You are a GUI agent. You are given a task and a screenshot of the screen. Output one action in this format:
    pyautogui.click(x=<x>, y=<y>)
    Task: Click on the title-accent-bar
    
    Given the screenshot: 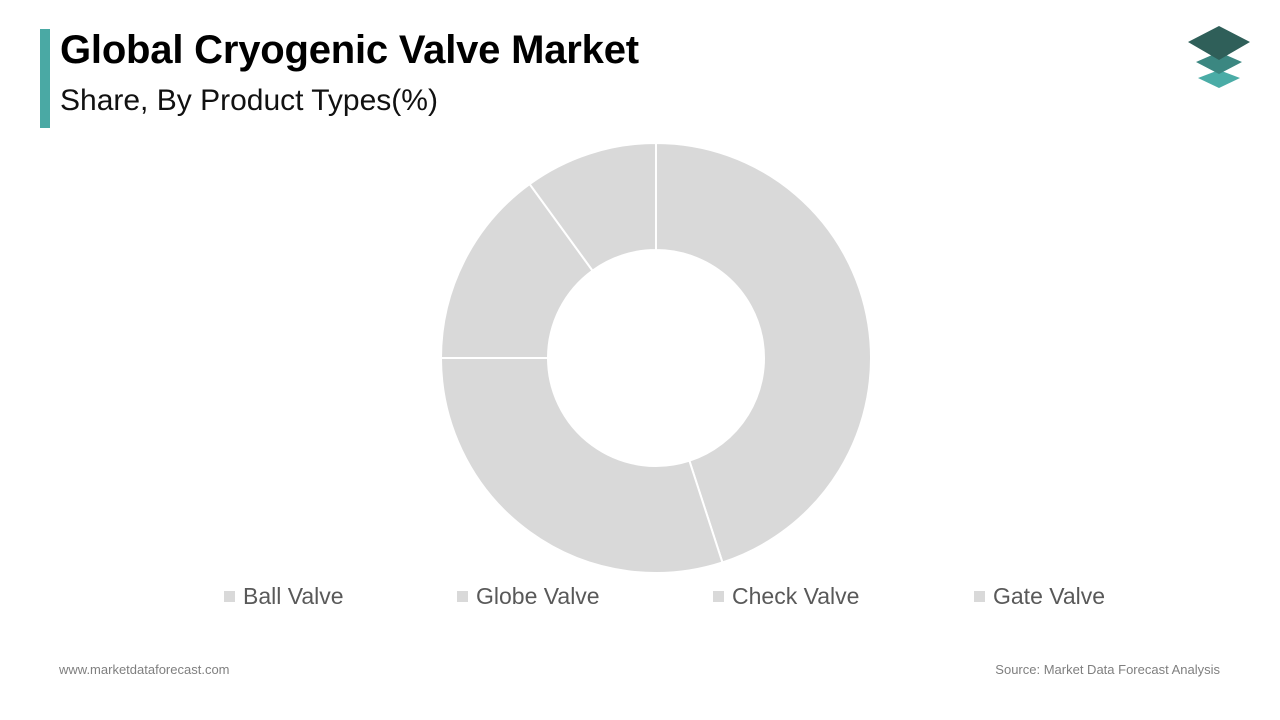 What is the action you would take?
    pyautogui.click(x=45, y=78)
    